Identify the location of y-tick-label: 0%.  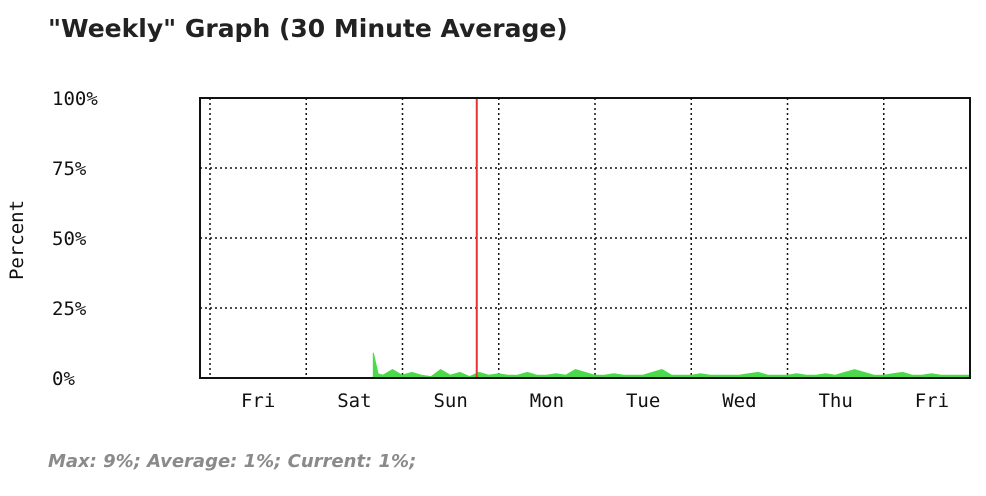
(63, 379).